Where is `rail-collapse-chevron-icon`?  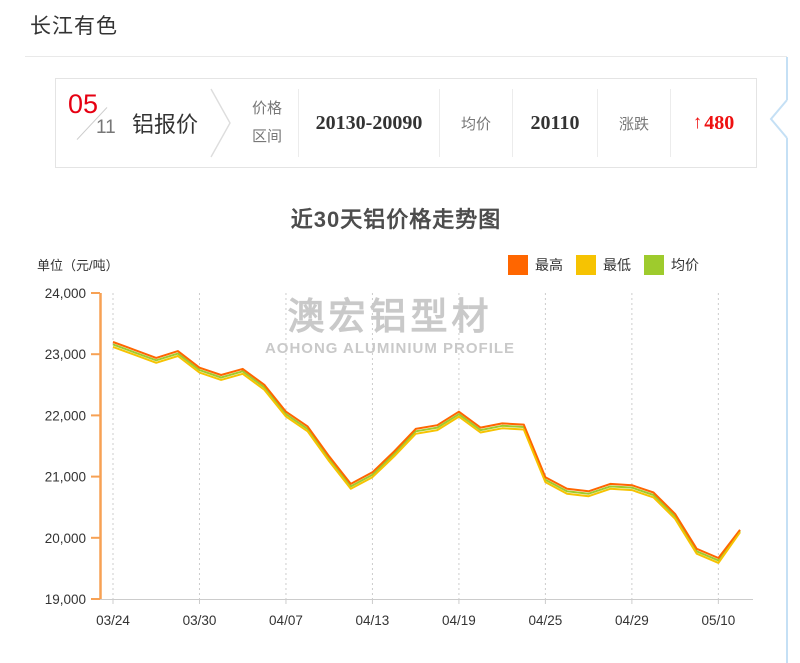
rail-collapse-chevron-icon is located at coordinates (778, 119).